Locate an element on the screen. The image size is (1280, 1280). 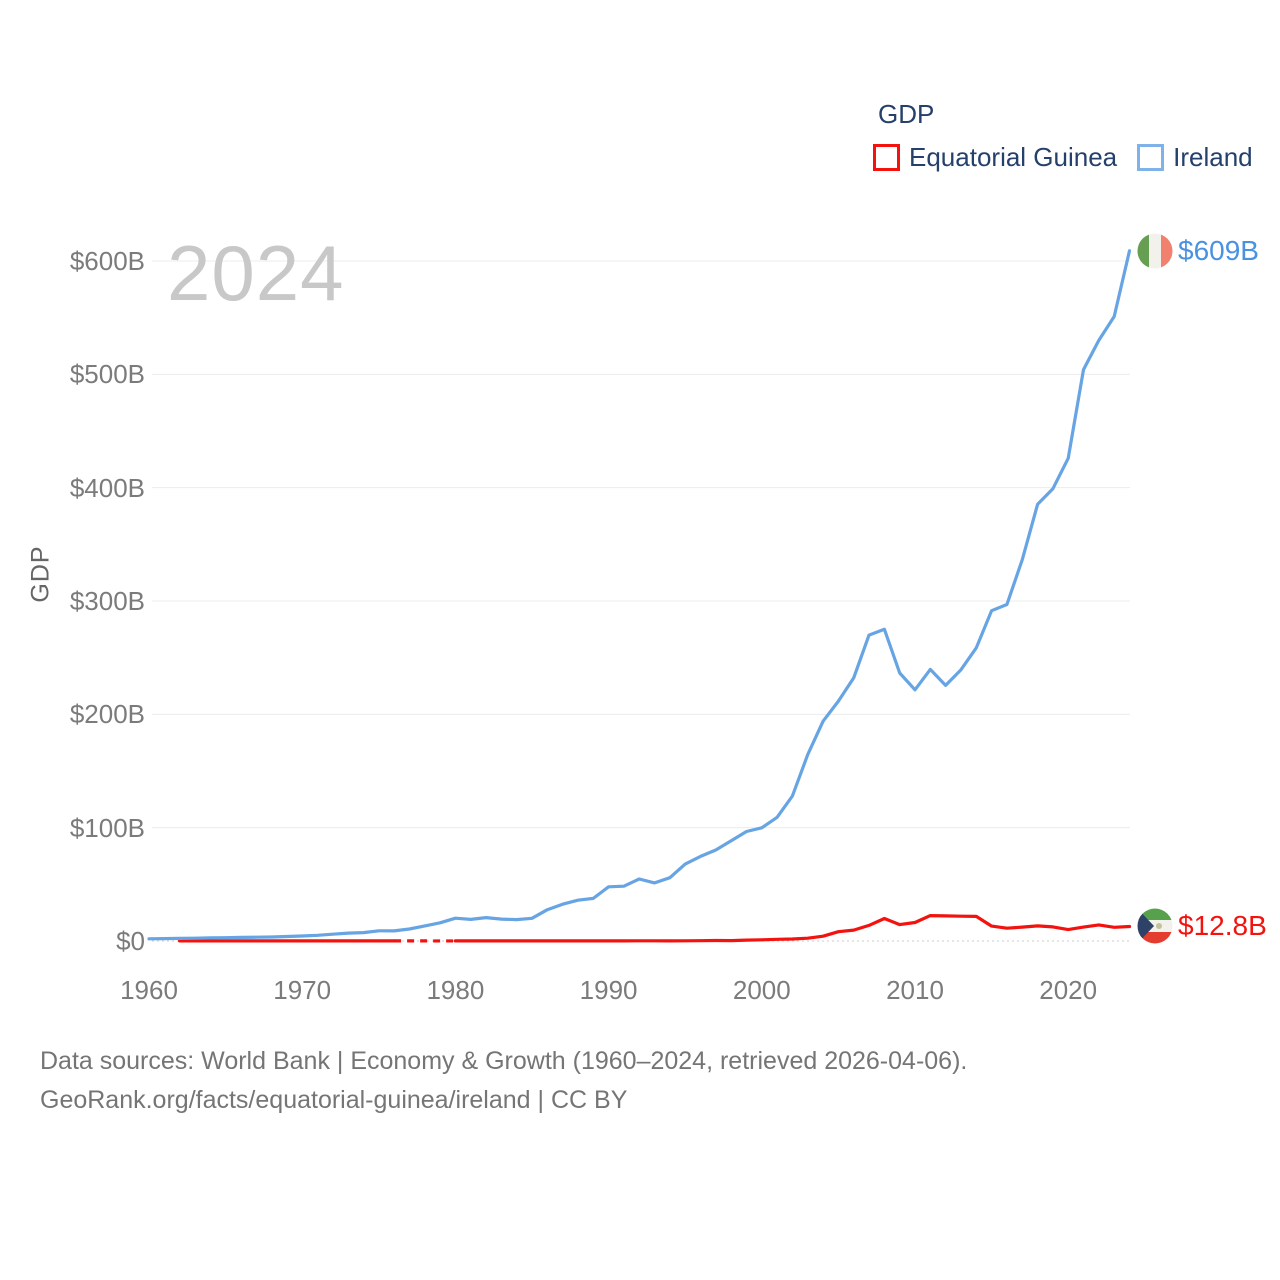
x-tick-label: 2000 is located at coordinates (761, 990).